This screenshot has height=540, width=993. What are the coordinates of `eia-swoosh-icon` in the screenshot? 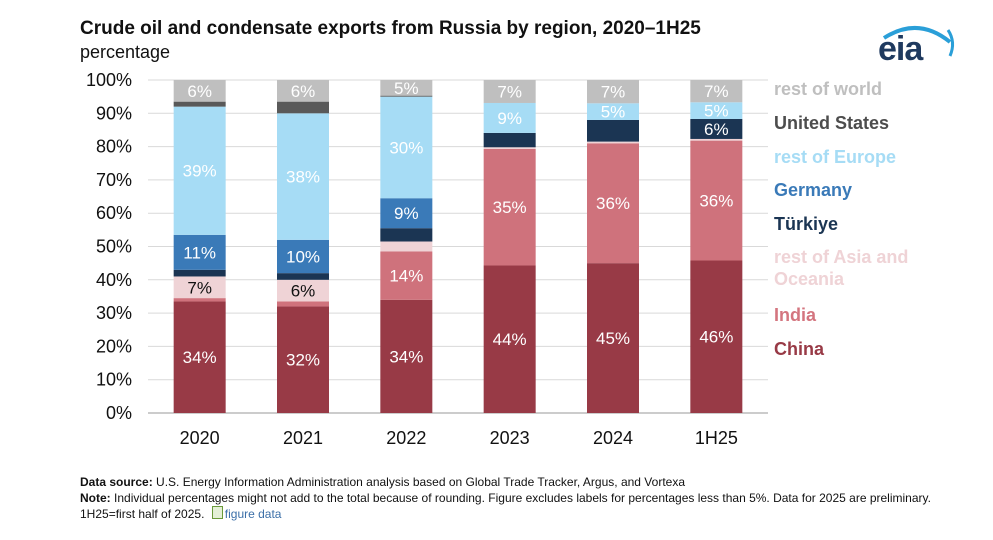 It's located at (918, 41).